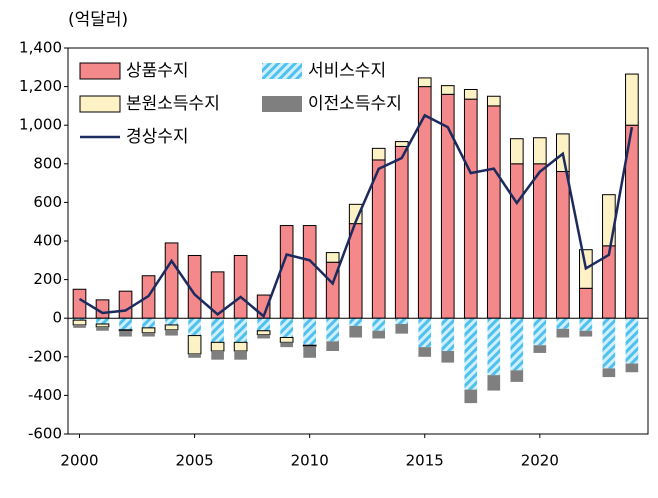  Describe the element at coordinates (98, 20) in the screenshot. I see `unit-label: (억달러)` at that location.